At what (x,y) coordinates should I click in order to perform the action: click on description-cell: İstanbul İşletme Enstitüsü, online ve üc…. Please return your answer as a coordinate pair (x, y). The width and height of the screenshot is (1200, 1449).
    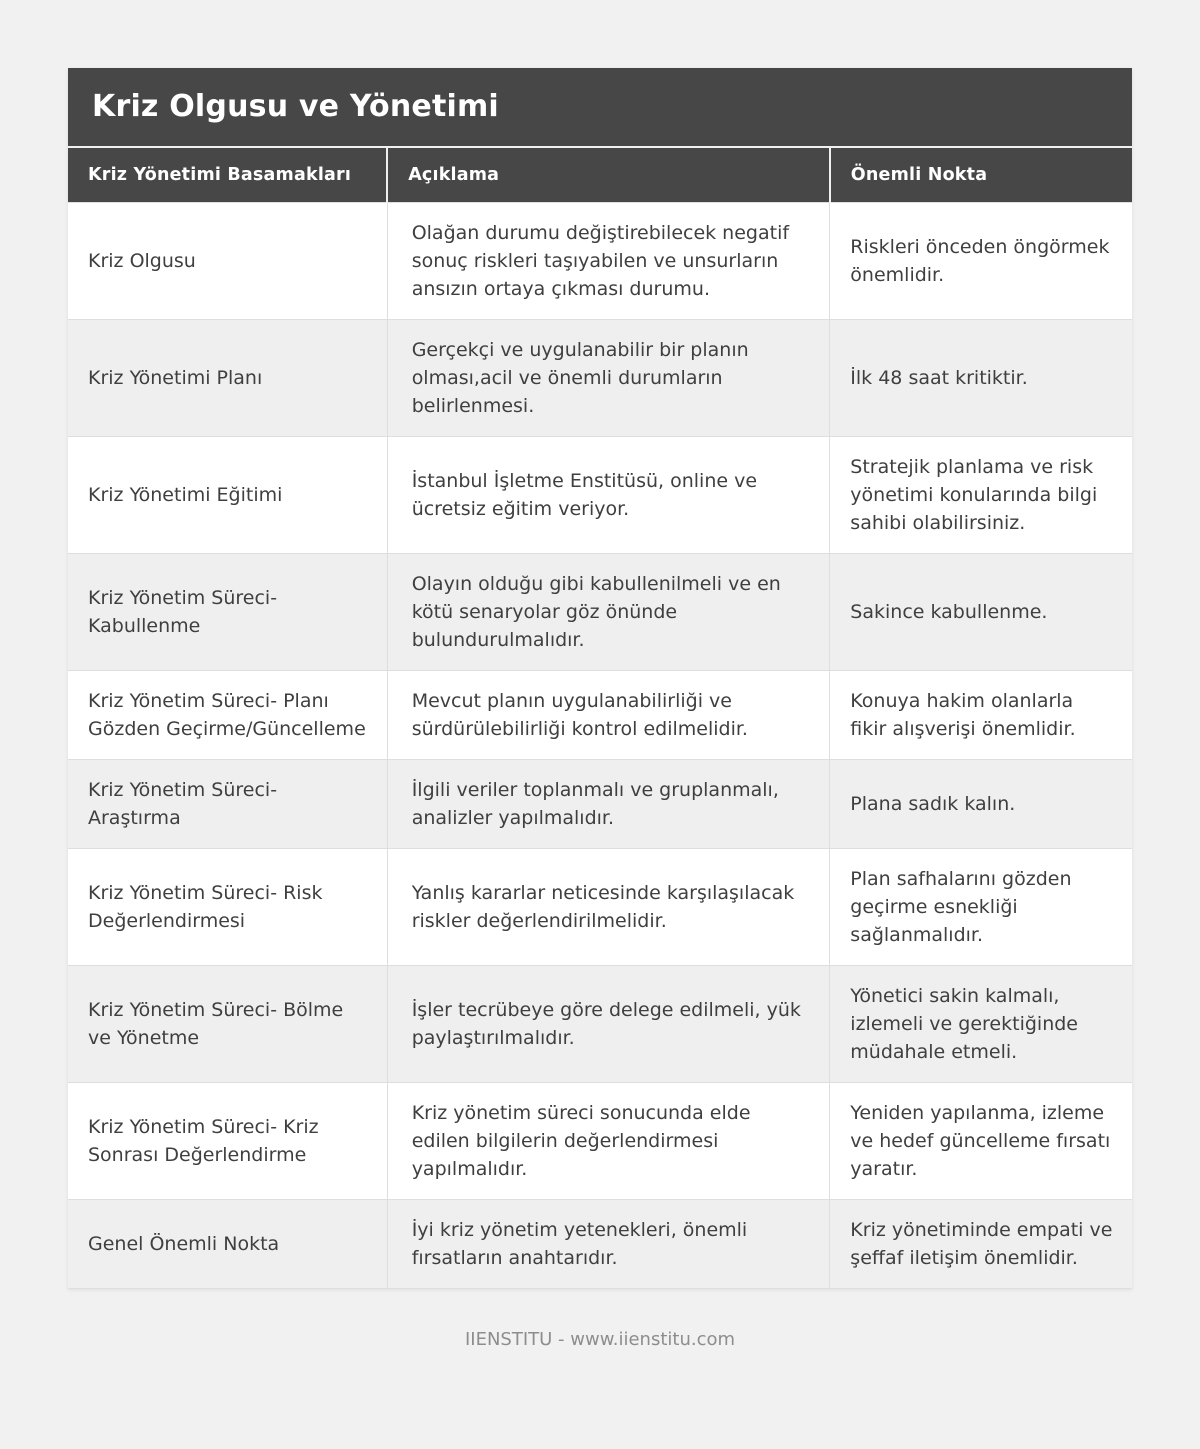
    Looking at the image, I should click on (608, 495).